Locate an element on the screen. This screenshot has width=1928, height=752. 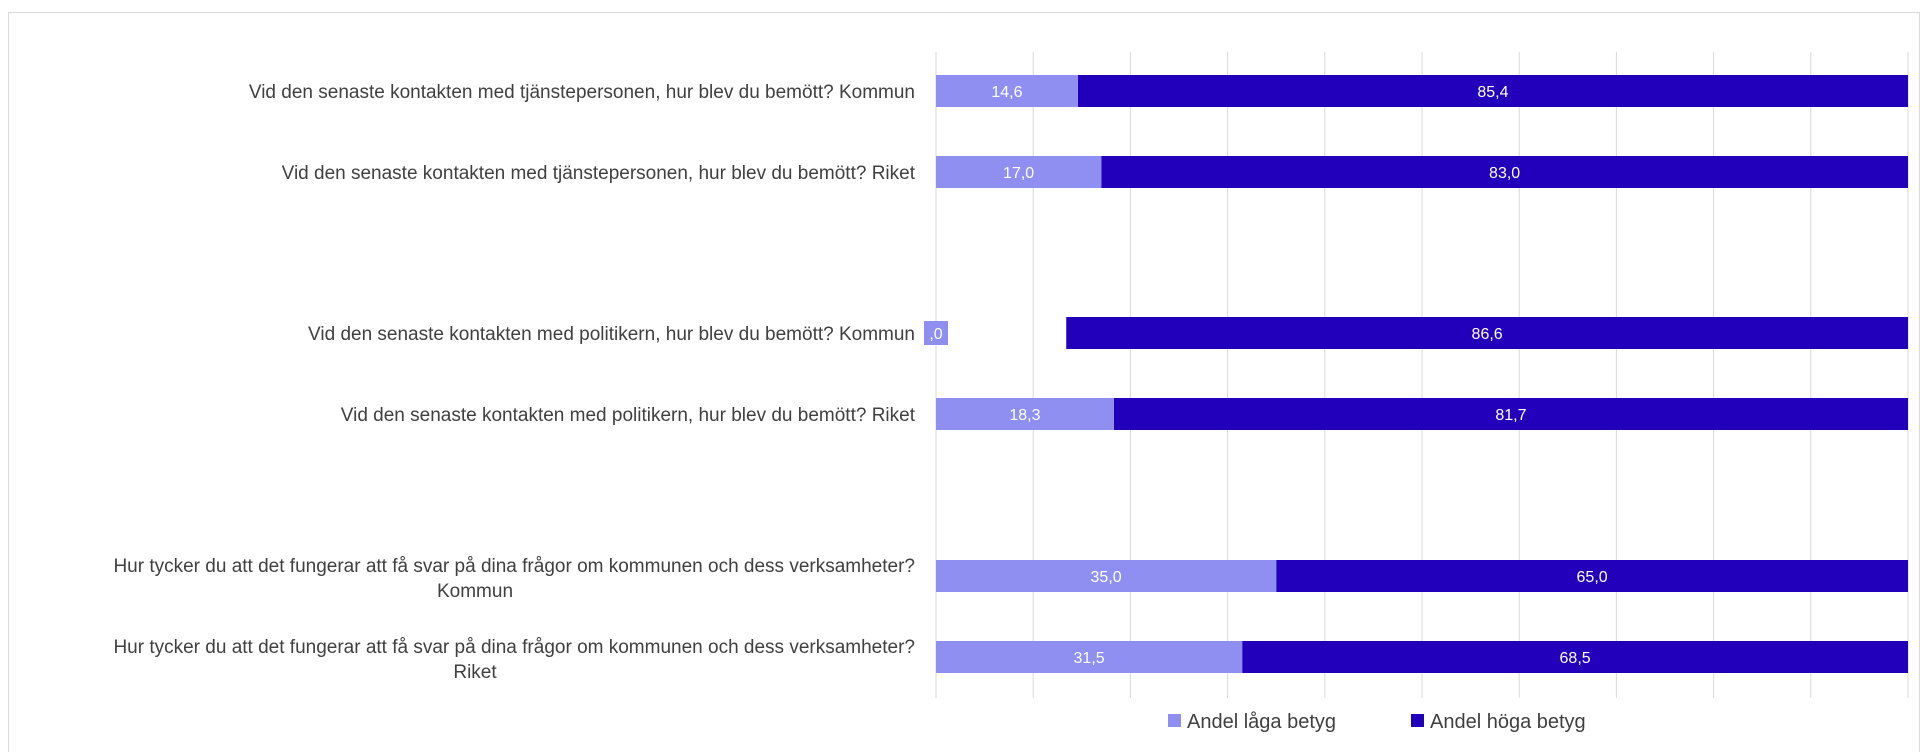
data-label-low: 31,5 is located at coordinates (1089, 658).